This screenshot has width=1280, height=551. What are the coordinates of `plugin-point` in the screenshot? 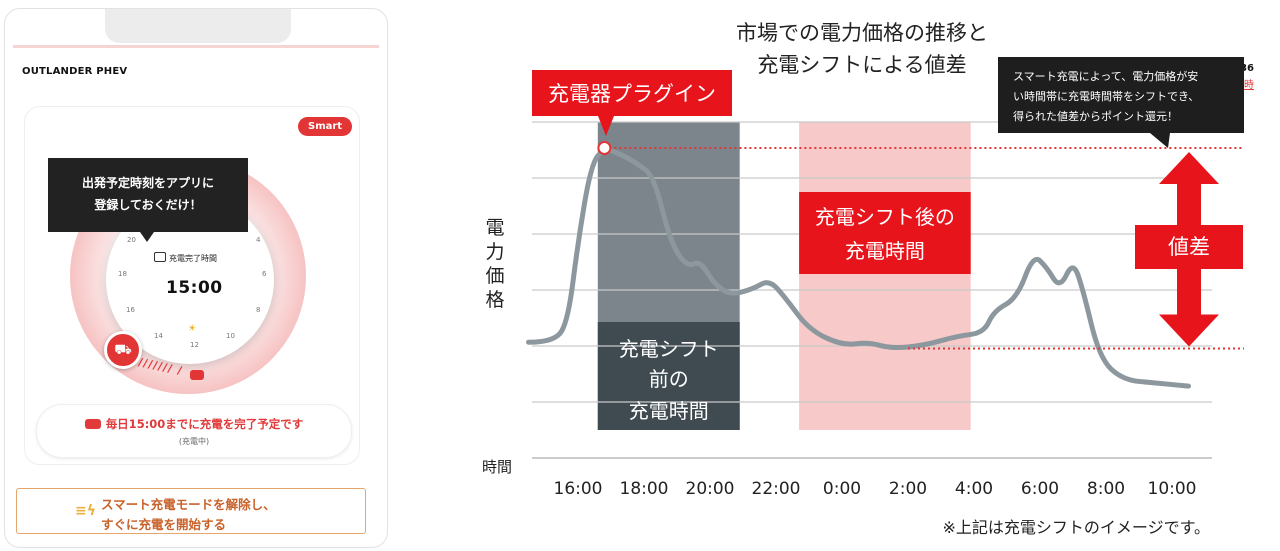 It's located at (604, 148).